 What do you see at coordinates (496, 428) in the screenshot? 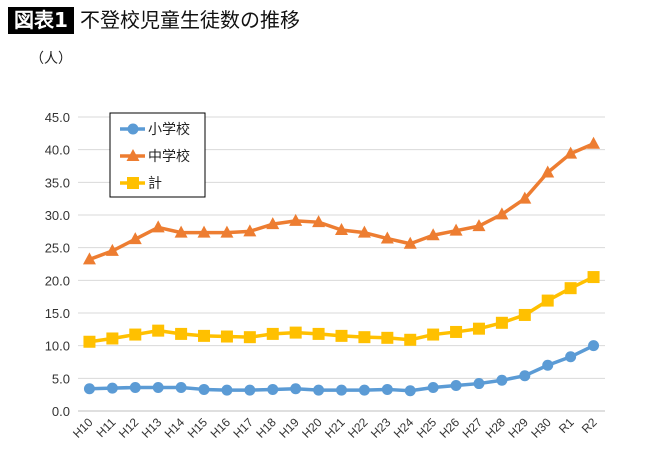
I see `x-tick-label: H28` at bounding box center [496, 428].